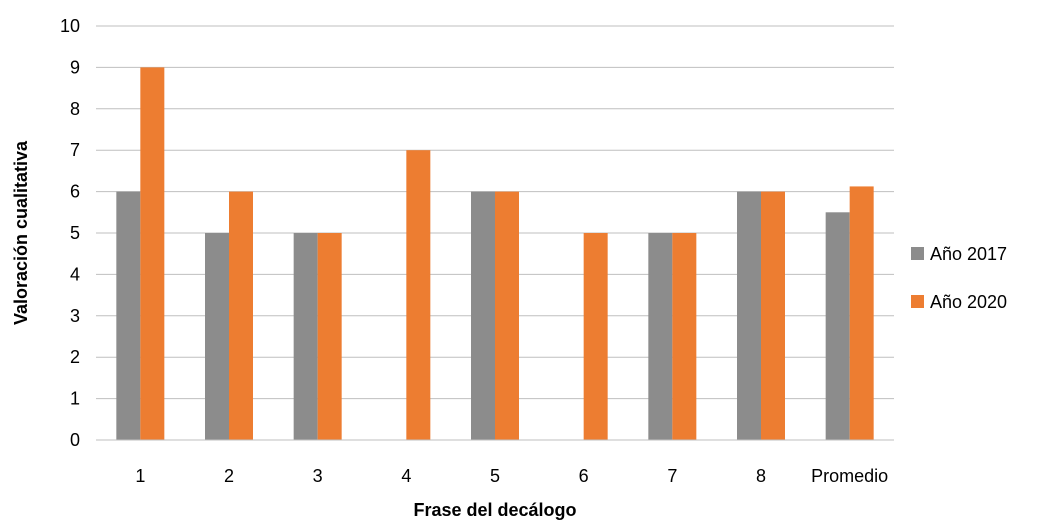 The height and width of the screenshot is (527, 1064). I want to click on y-tick-label: 10, so click(70, 26).